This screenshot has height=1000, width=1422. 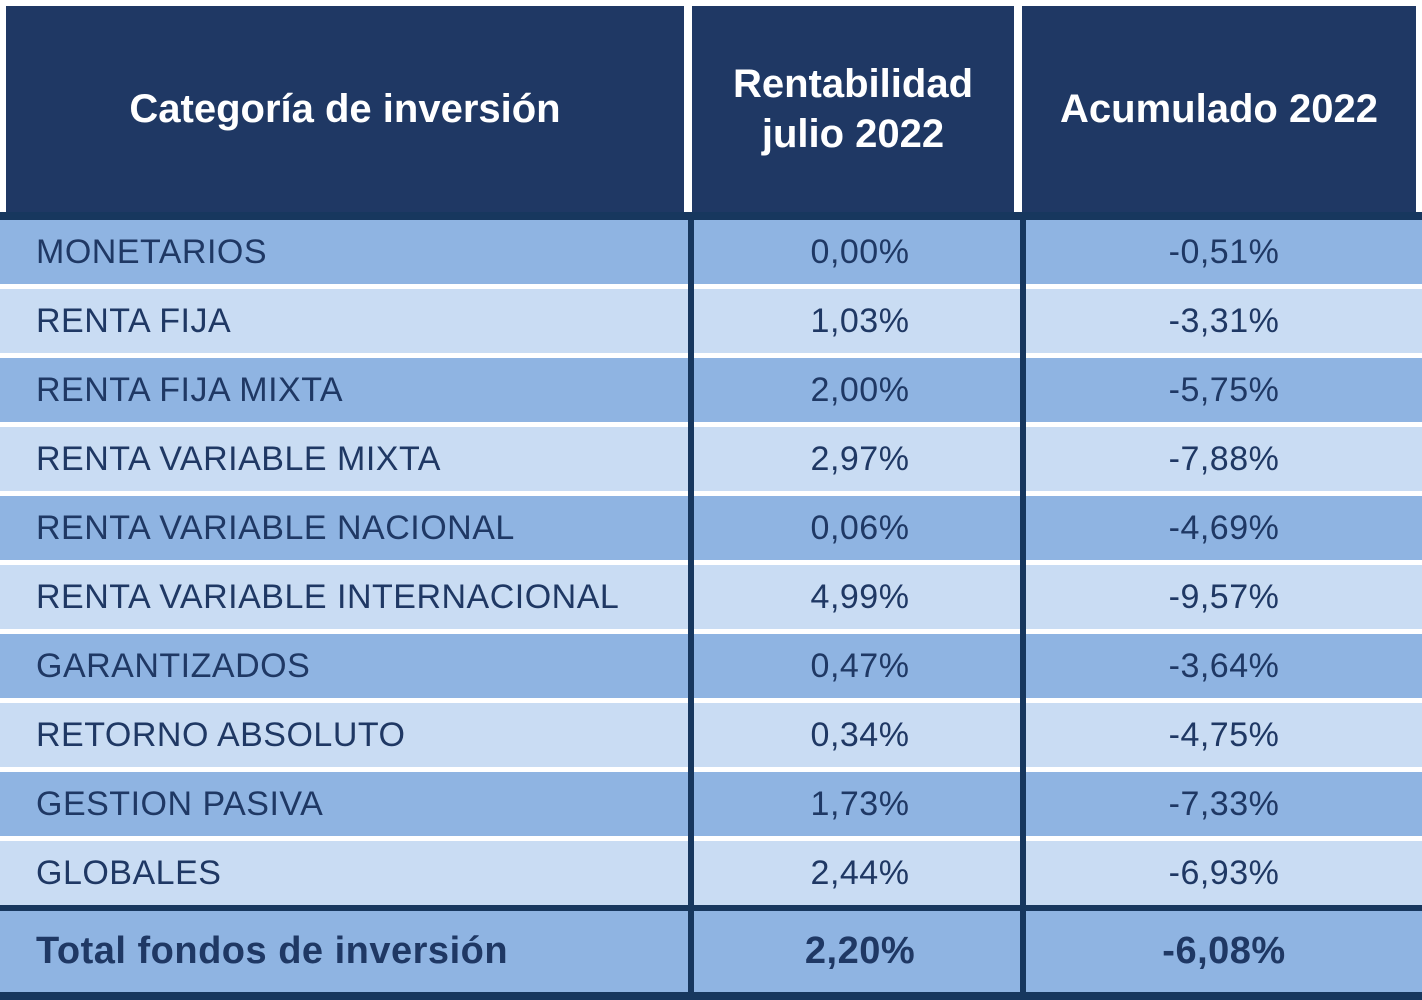 I want to click on table-row: RENTA FIJA 1,03% -3,31%, so click(x=711, y=321).